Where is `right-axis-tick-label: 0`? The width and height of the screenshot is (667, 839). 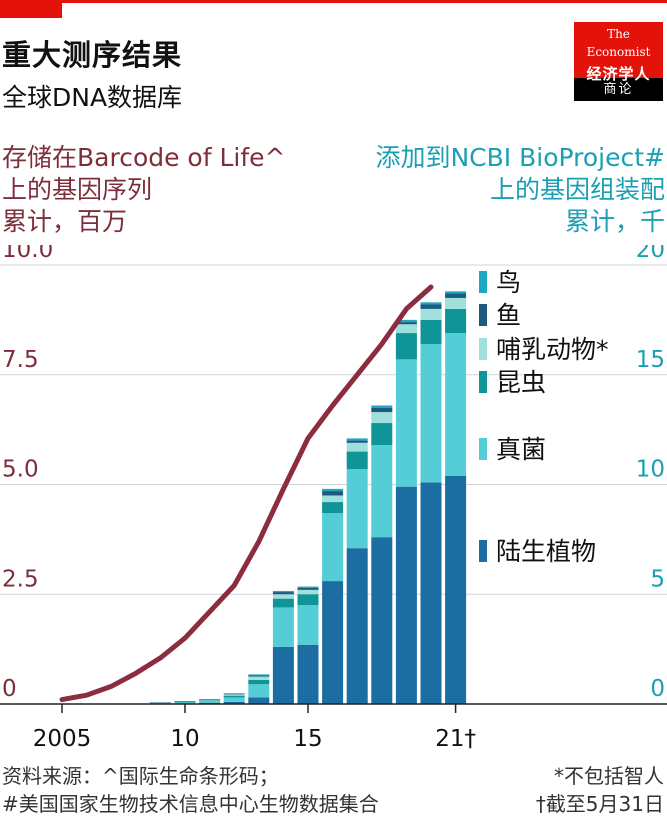
right-axis-tick-label: 0 is located at coordinates (657, 689).